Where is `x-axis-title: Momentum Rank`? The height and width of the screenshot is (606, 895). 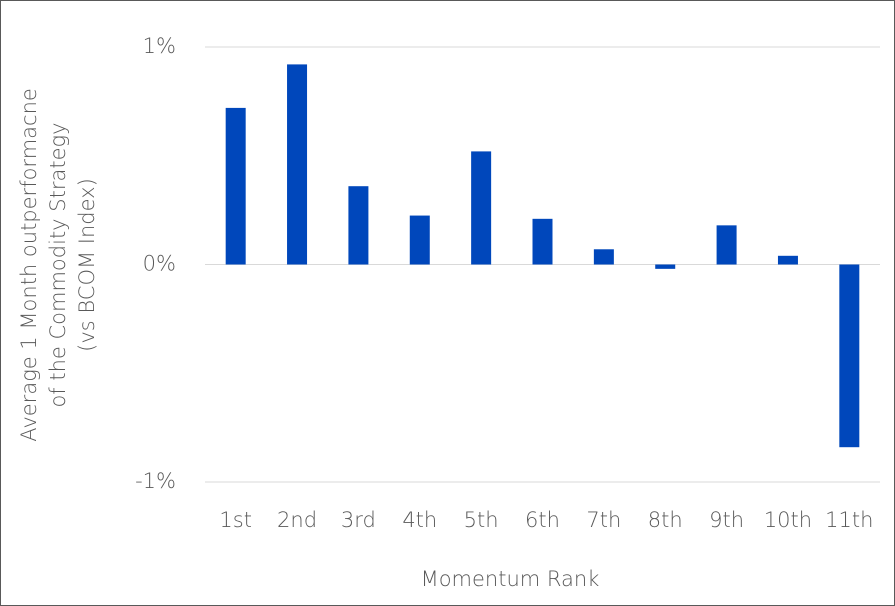 x-axis-title: Momentum Rank is located at coordinates (510, 579).